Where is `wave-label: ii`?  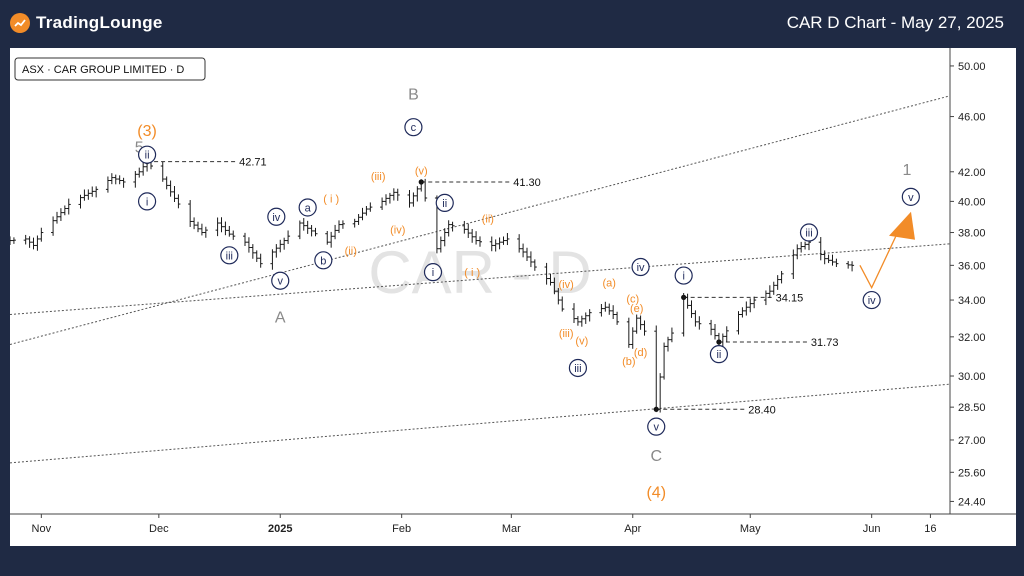 wave-label: ii is located at coordinates (147, 154).